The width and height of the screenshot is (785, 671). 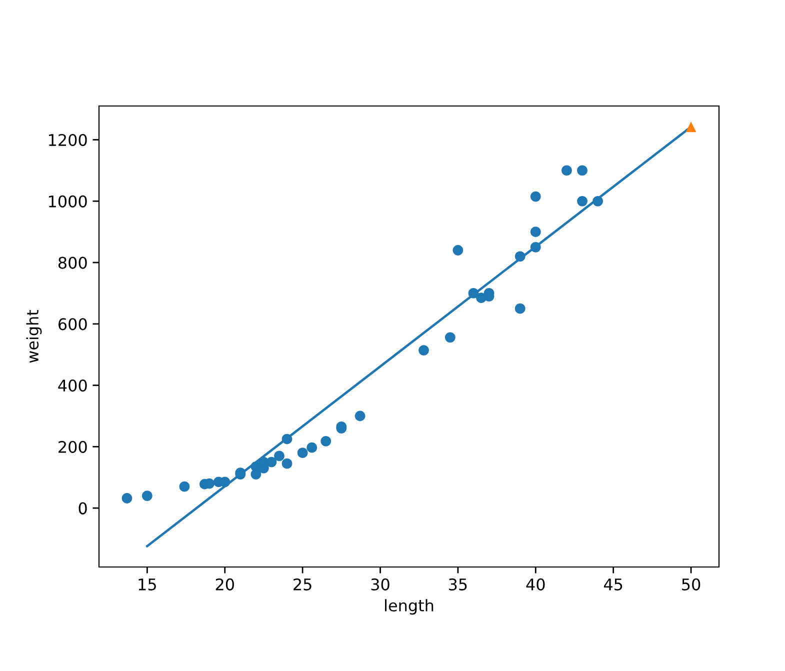 What do you see at coordinates (72, 386) in the screenshot?
I see `y-tick-label: 400` at bounding box center [72, 386].